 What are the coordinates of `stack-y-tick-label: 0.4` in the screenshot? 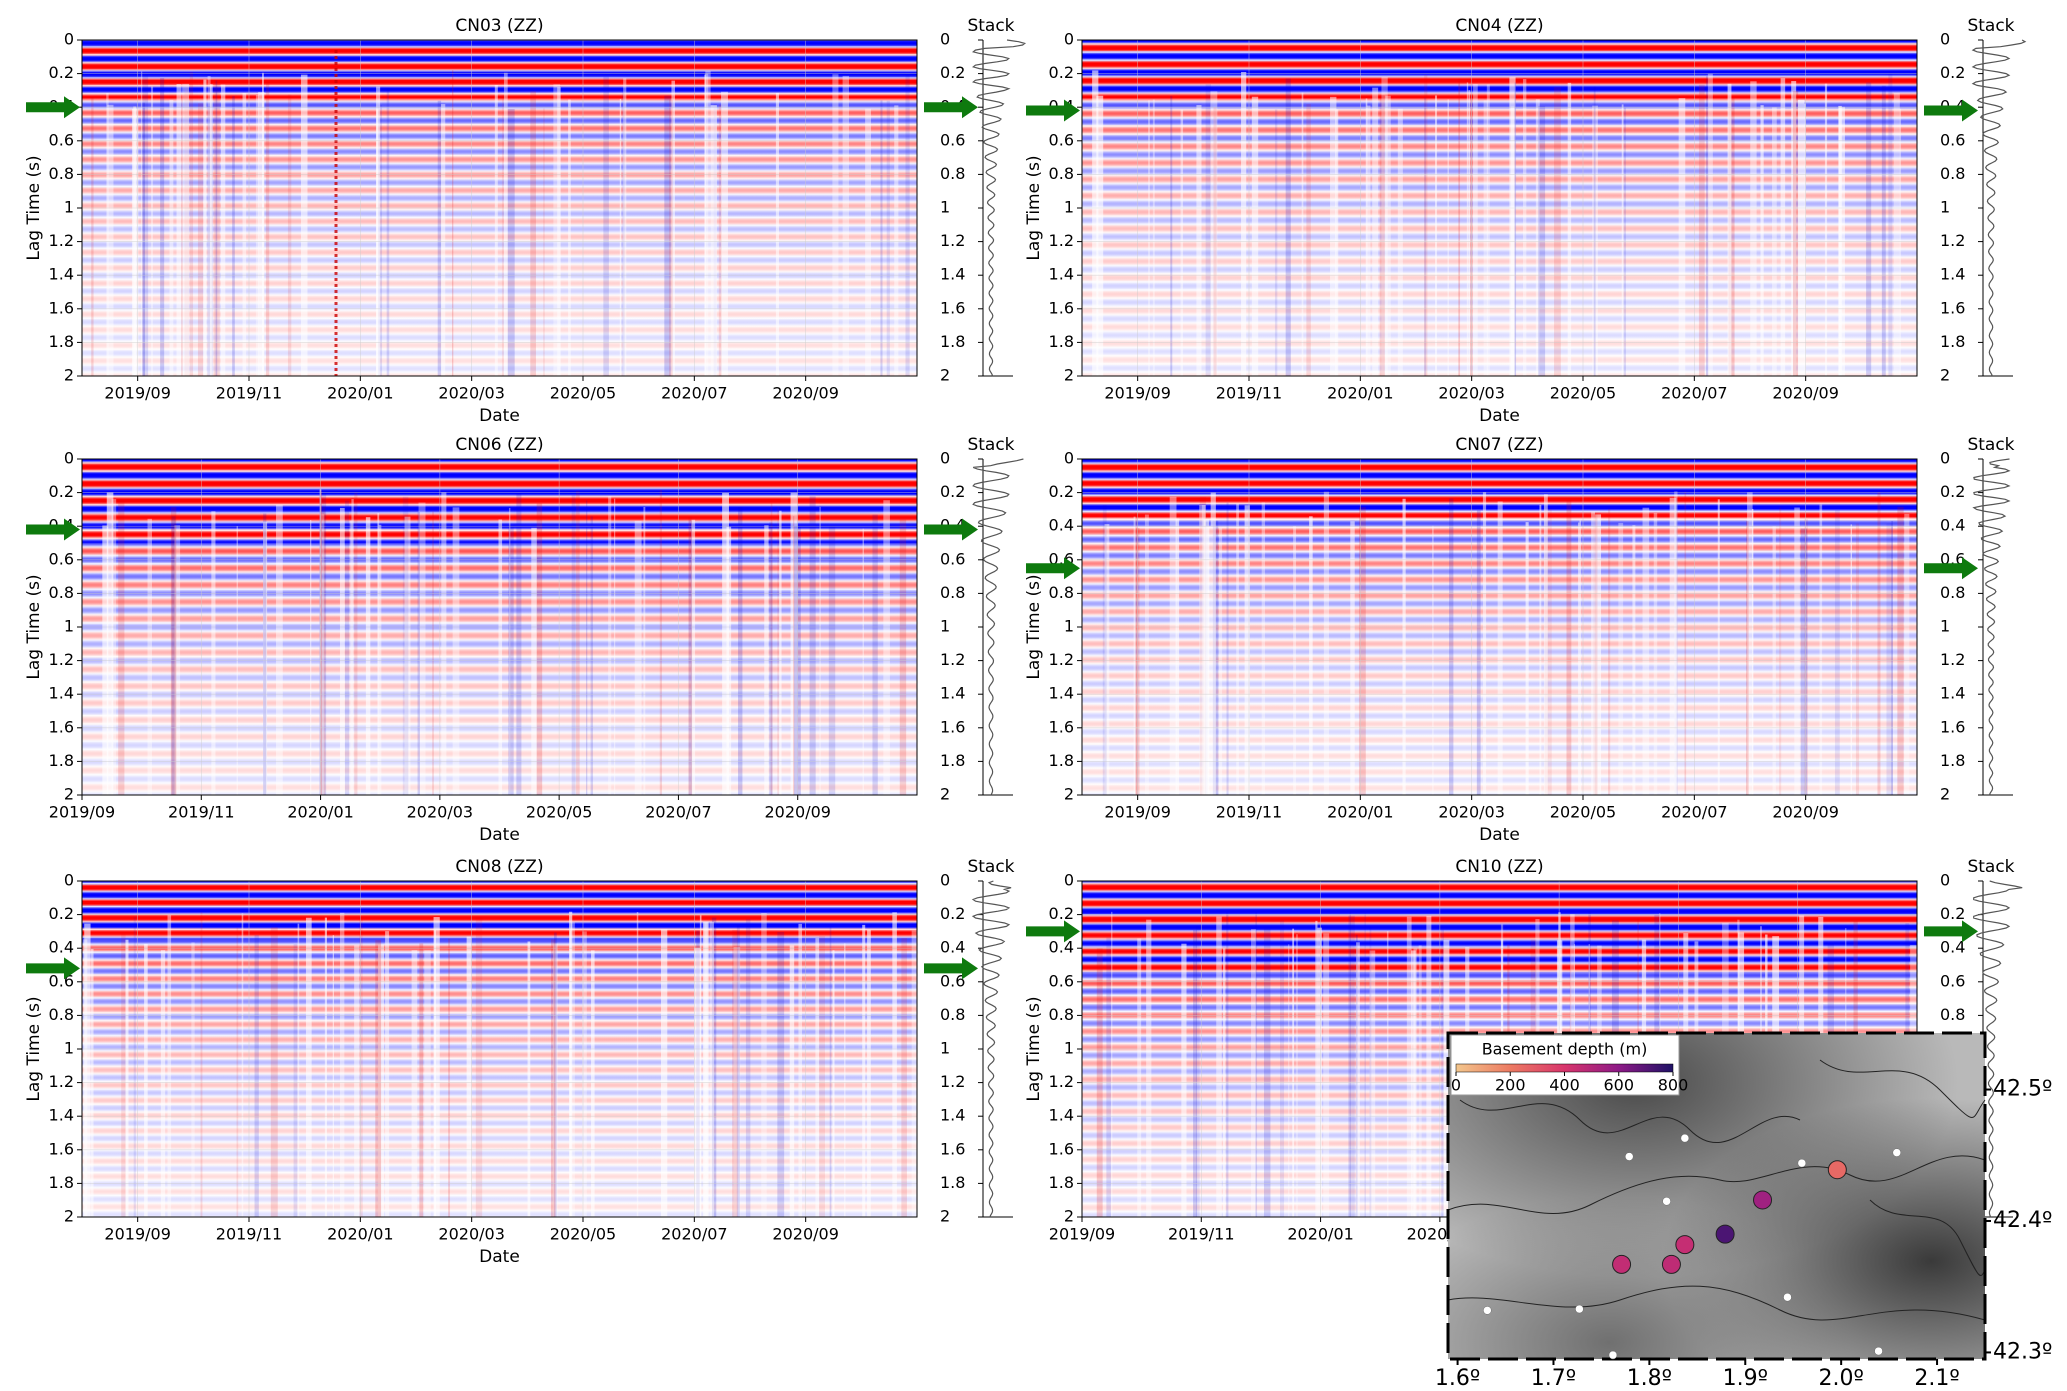 It's located at (1952, 947).